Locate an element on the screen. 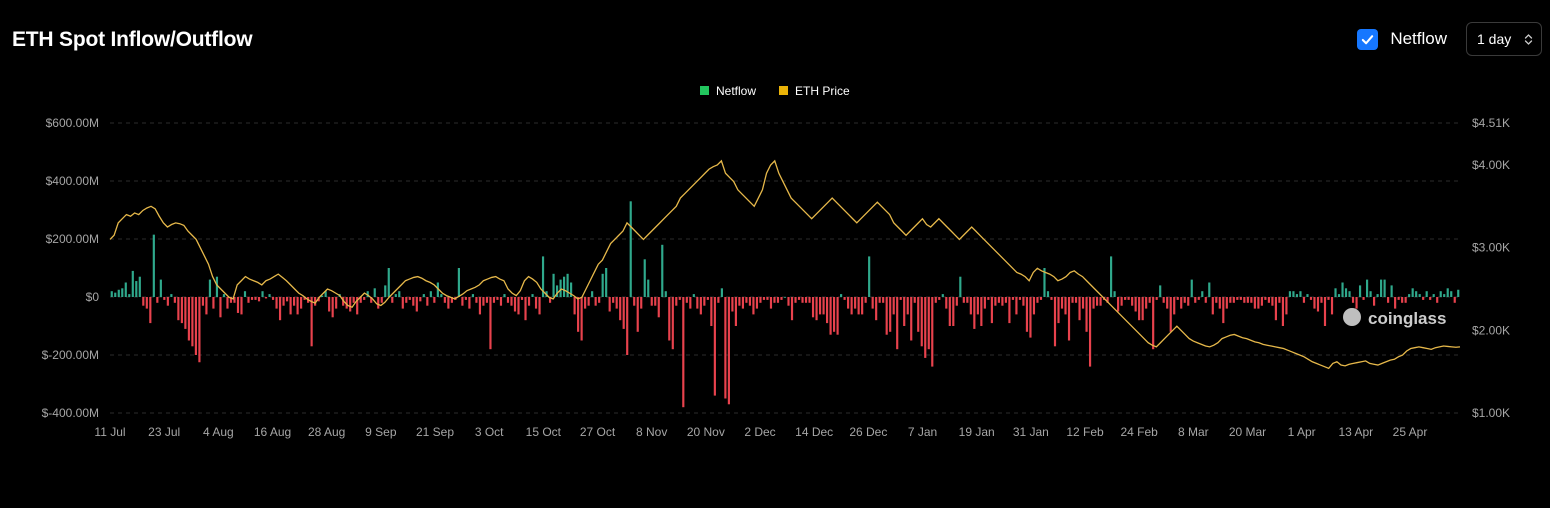 Image resolution: width=1550 pixels, height=508 pixels. x-tick-label: 15 Oct is located at coordinates (544, 432).